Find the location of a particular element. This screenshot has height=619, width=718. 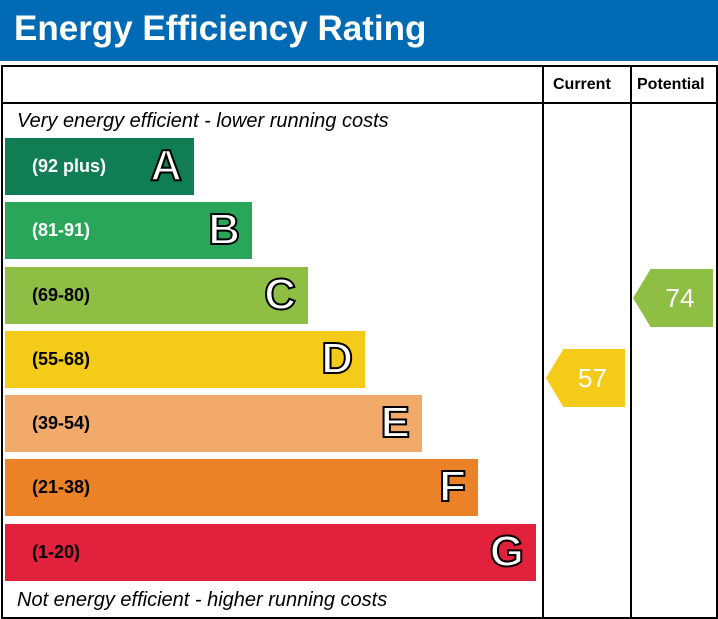

band-bar-e: (39-54) E is located at coordinates (213, 423).